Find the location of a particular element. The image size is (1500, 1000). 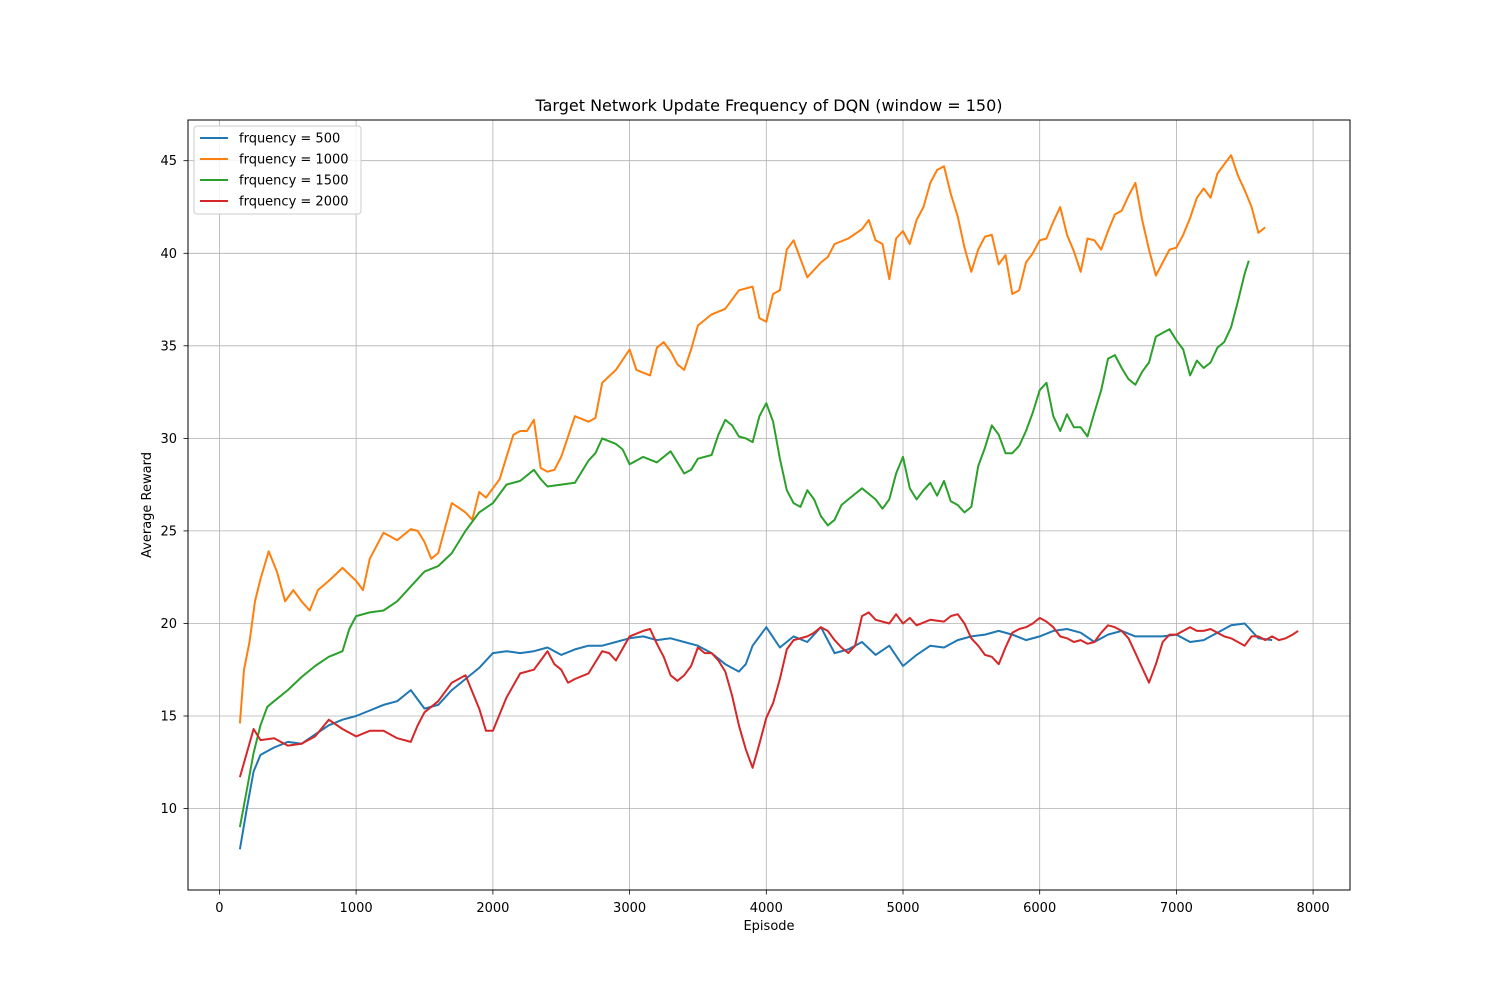

x-tick-label: 2000 is located at coordinates (492, 908).